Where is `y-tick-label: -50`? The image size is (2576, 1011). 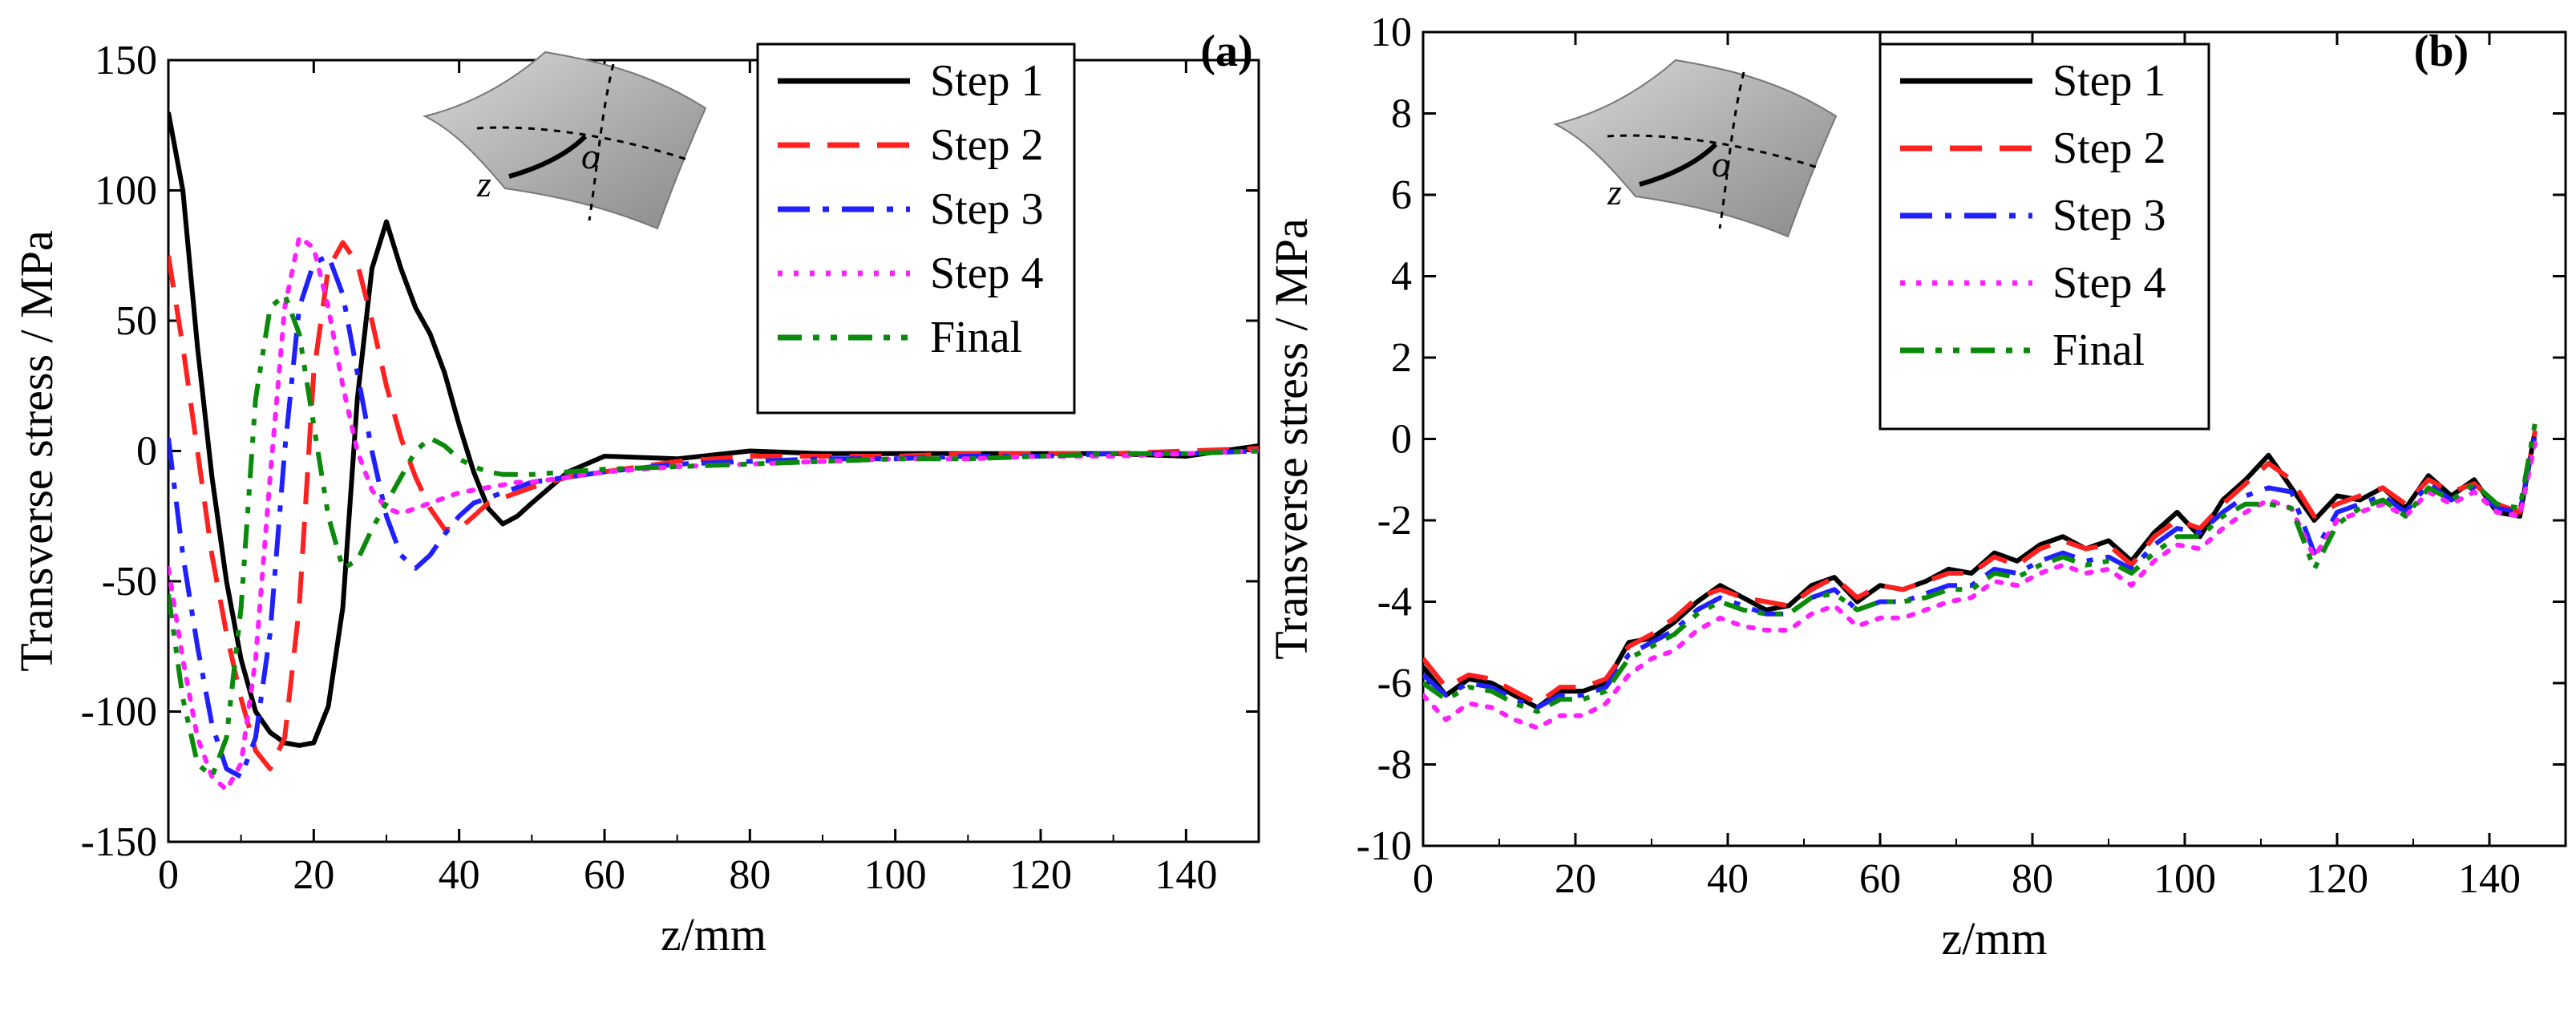
y-tick-label: -50 is located at coordinates (129, 582).